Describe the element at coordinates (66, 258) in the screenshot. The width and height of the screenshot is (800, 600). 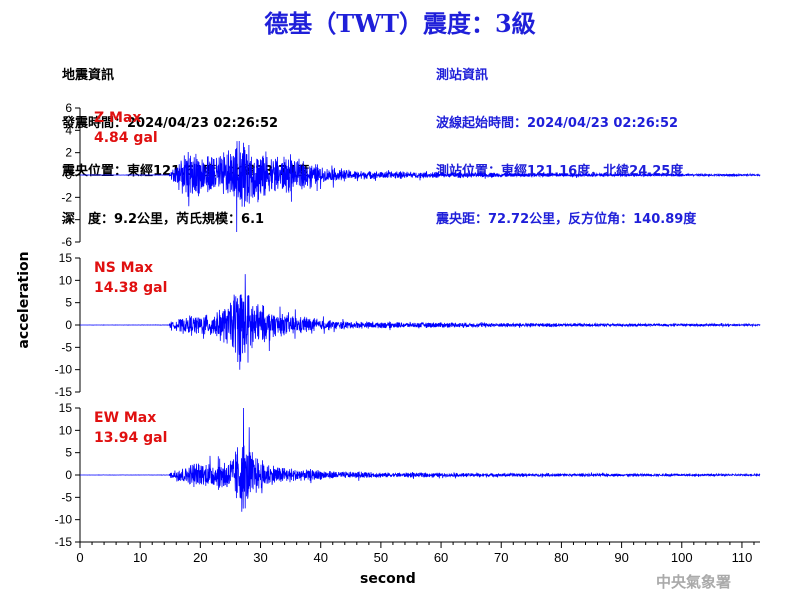
I see `ns-y-tick-label: 15` at that location.